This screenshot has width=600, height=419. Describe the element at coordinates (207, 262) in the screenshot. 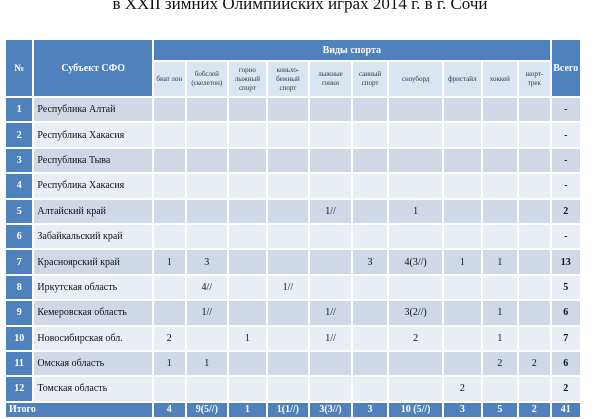

I see `sport-count-cell: 3` at that location.